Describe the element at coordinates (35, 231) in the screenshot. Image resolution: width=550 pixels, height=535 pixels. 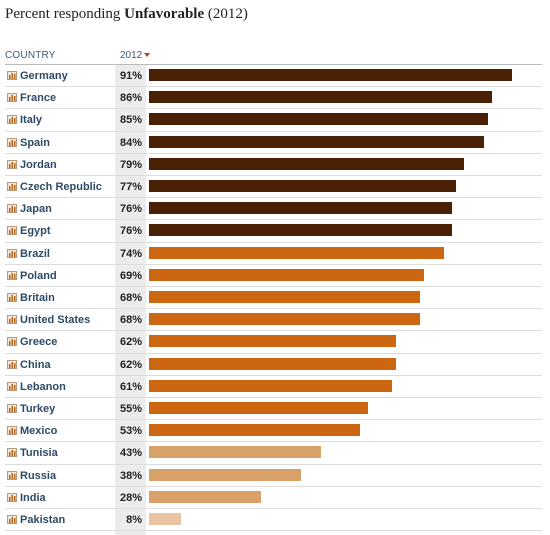
I see `country-label: Egypt` at that location.